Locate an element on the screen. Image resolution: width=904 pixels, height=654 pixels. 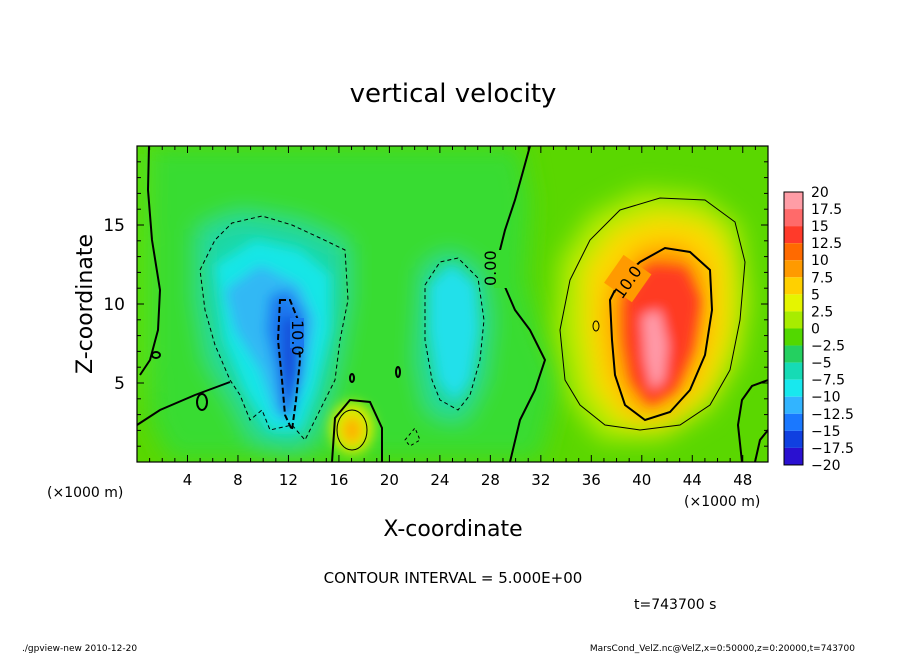
zero-contour-blob-b is located at coordinates (352, 378).